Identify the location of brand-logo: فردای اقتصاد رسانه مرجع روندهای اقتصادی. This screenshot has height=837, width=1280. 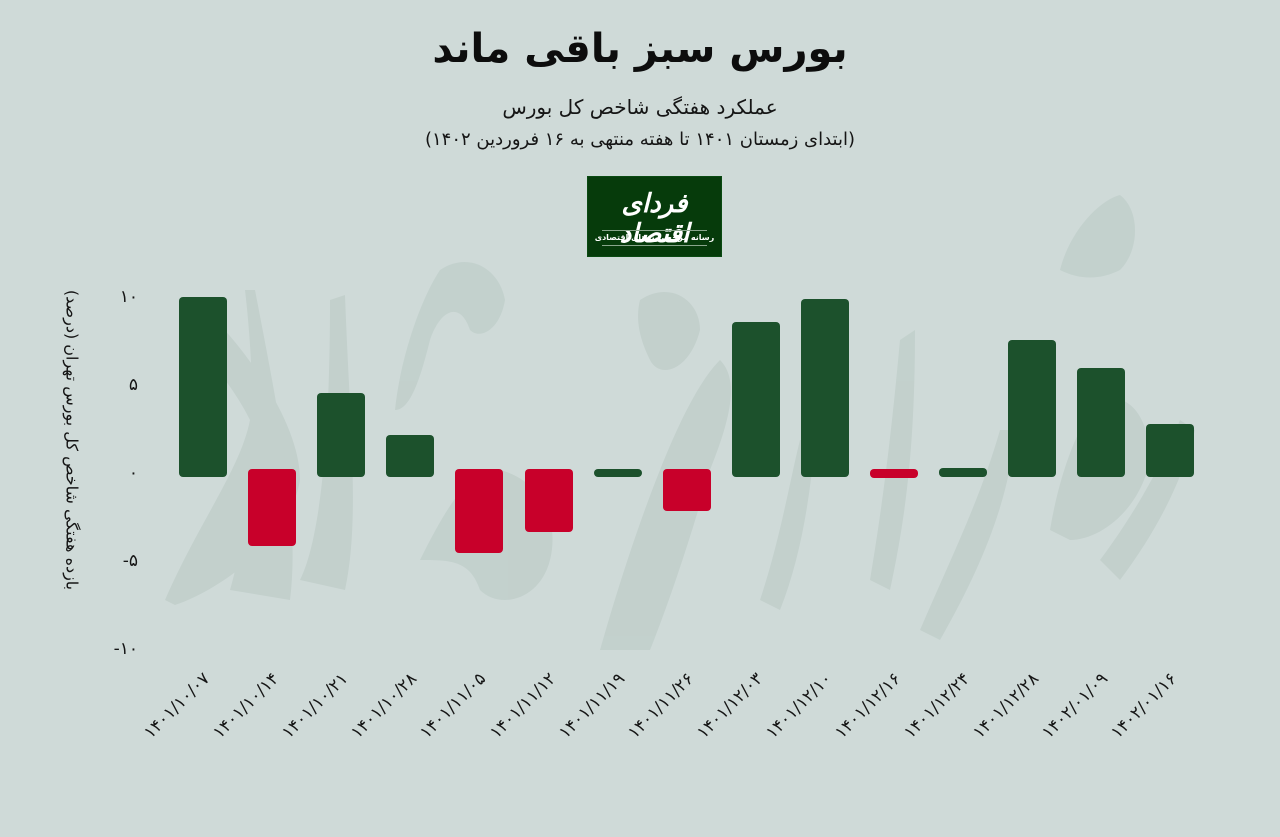
(654, 216).